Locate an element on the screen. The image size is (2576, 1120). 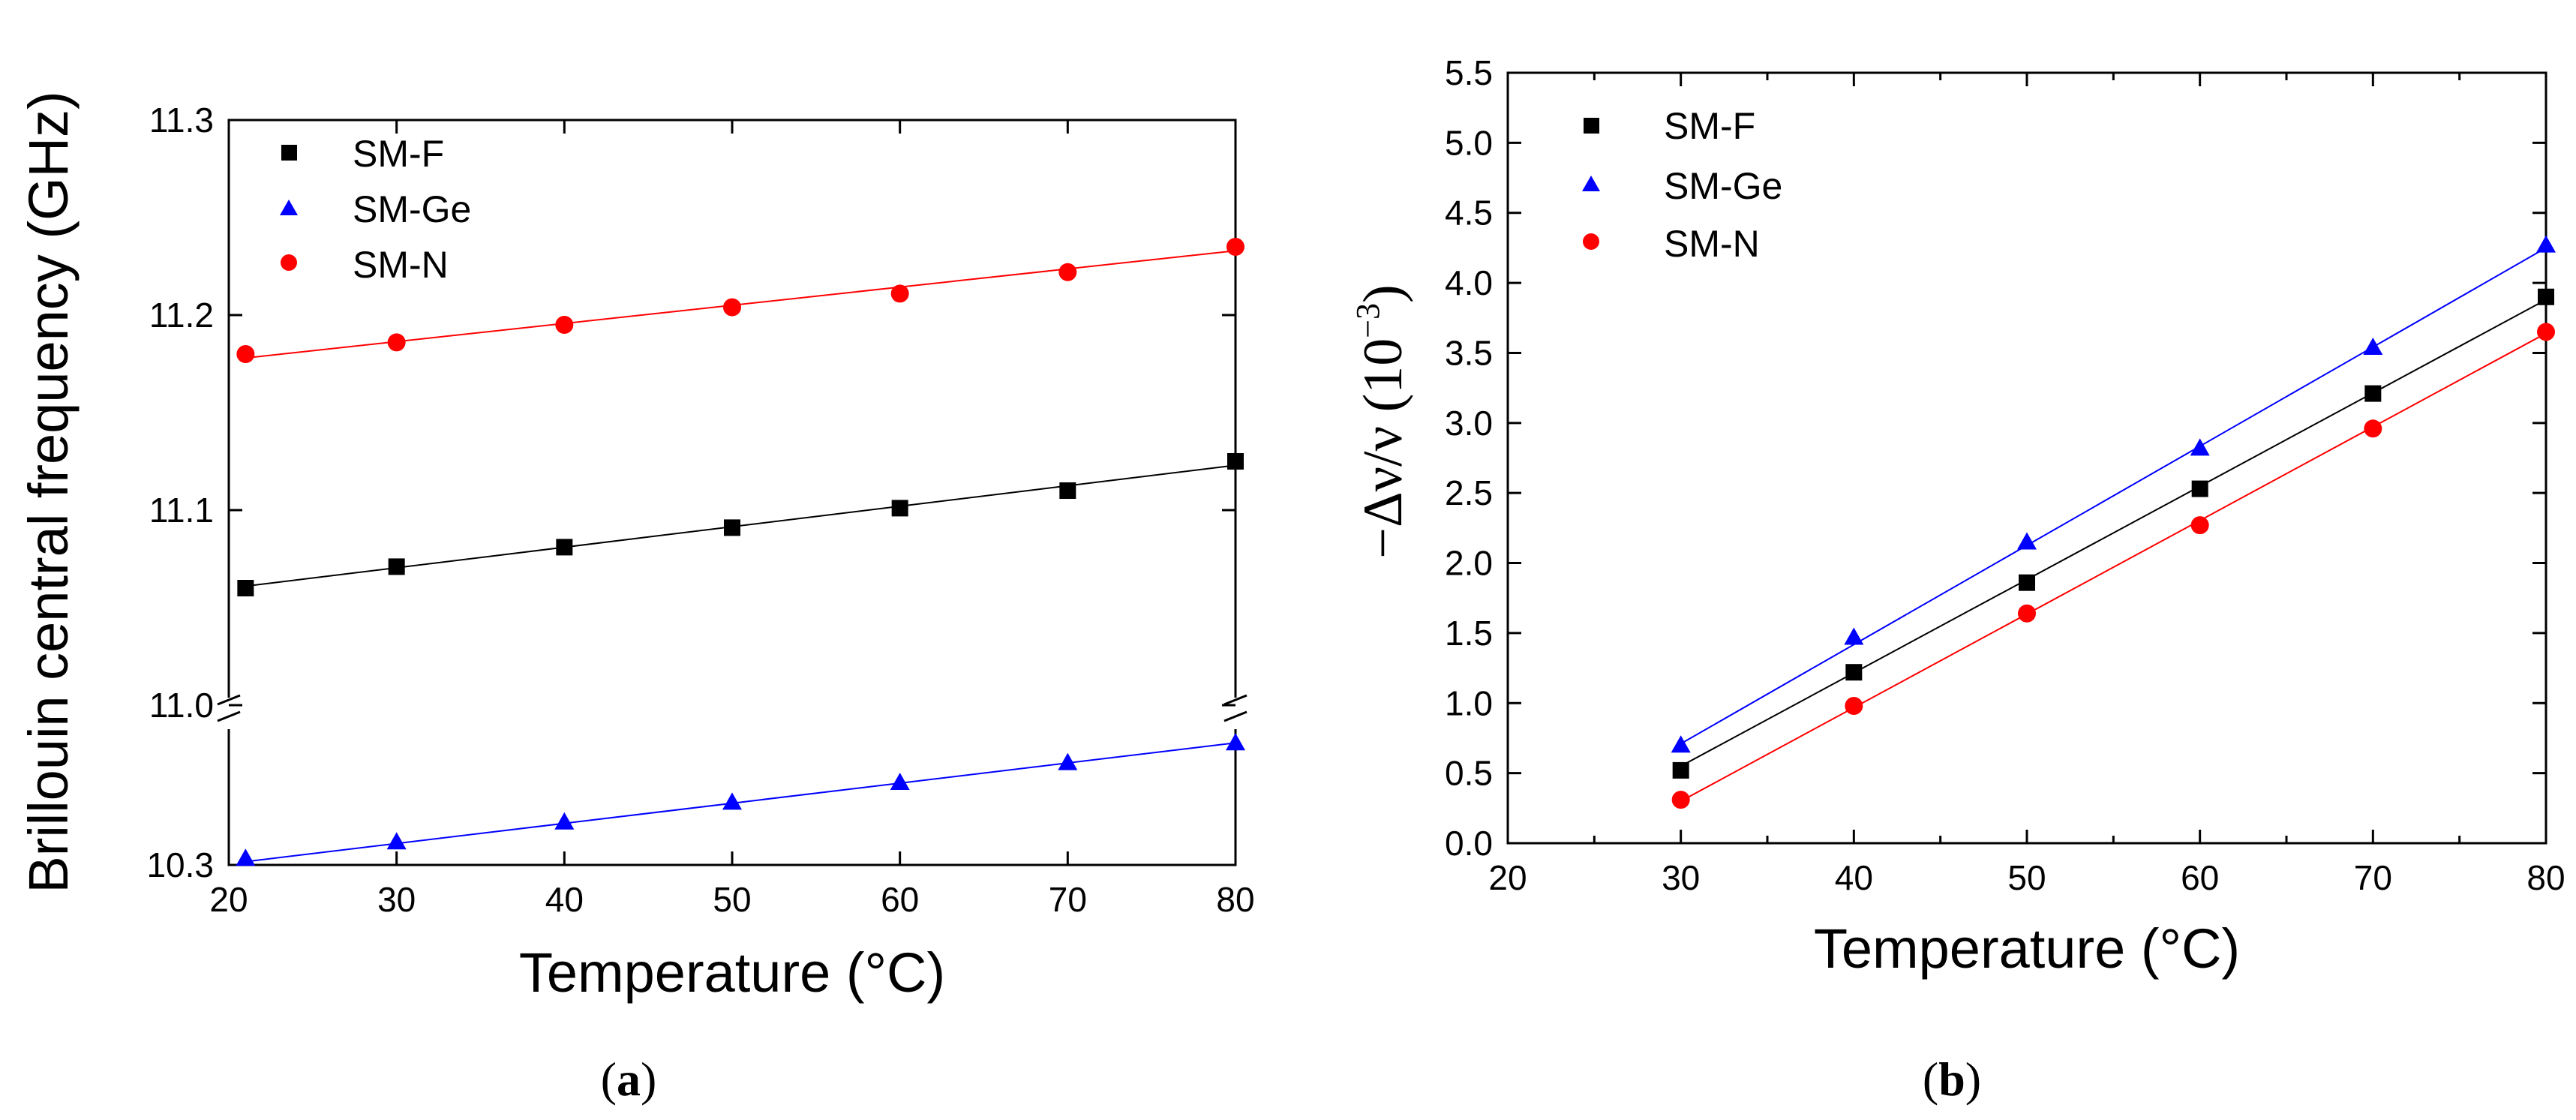
panel-b-legend: SM-F SM-Ge SM-N is located at coordinates (1682, 185).